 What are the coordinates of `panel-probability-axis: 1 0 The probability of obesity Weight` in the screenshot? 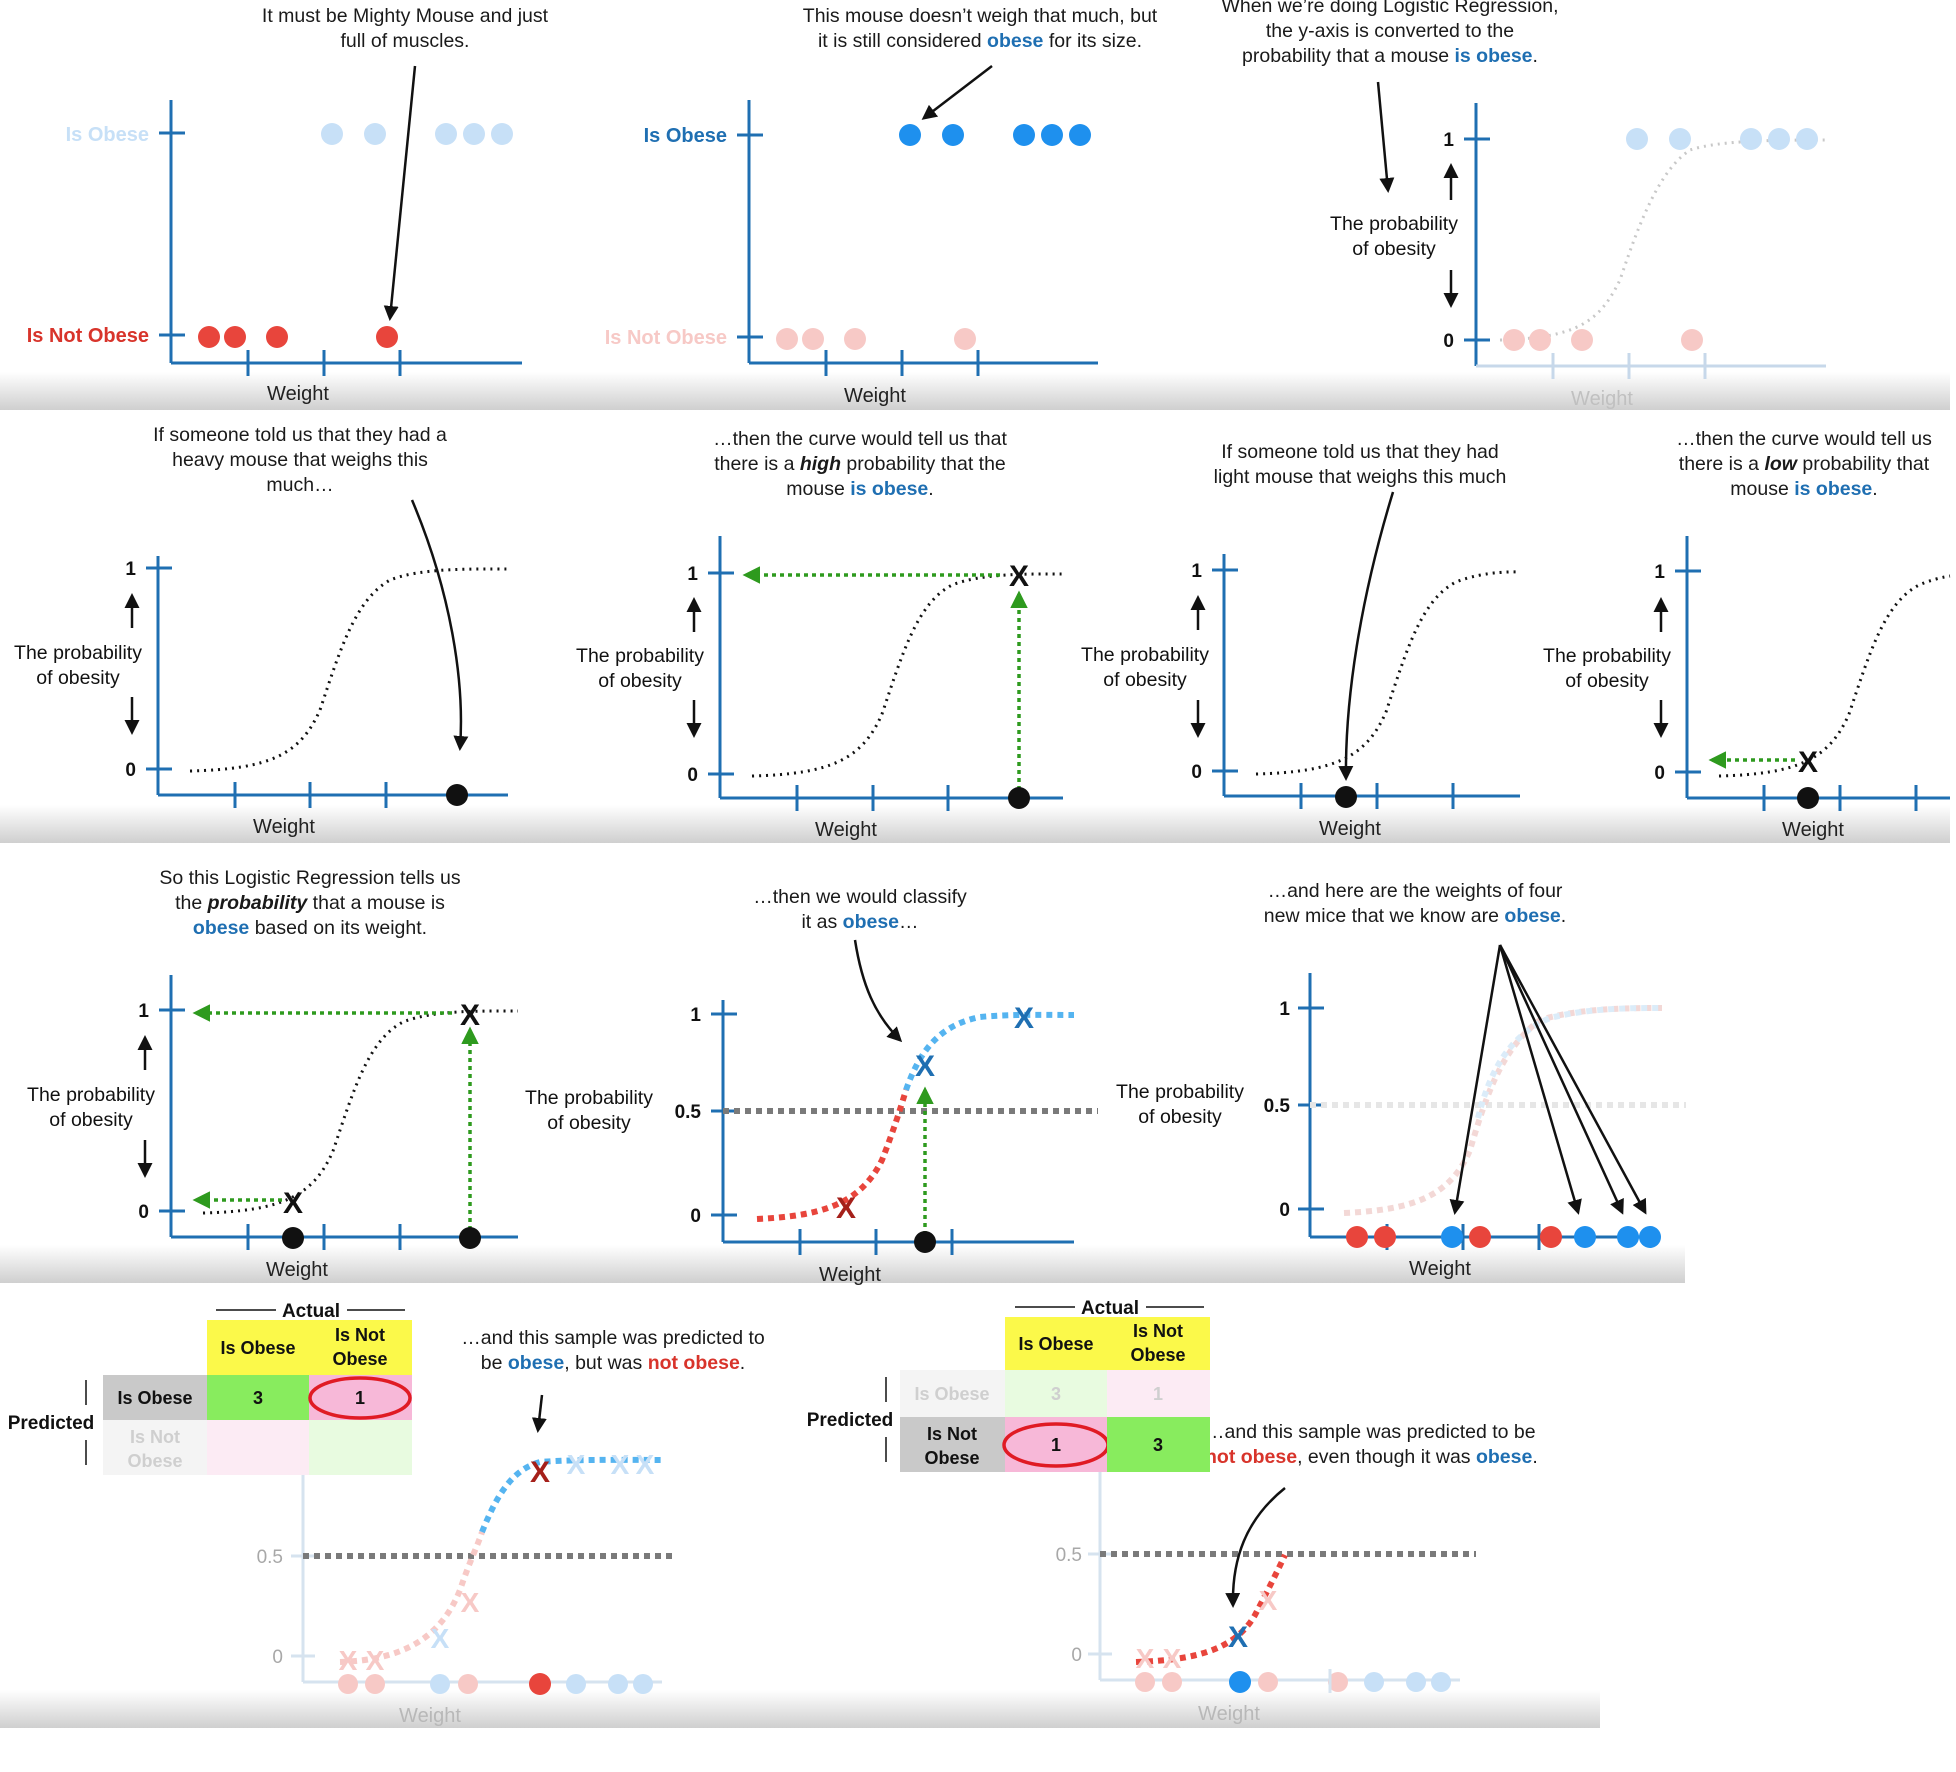 It's located at (1578, 245).